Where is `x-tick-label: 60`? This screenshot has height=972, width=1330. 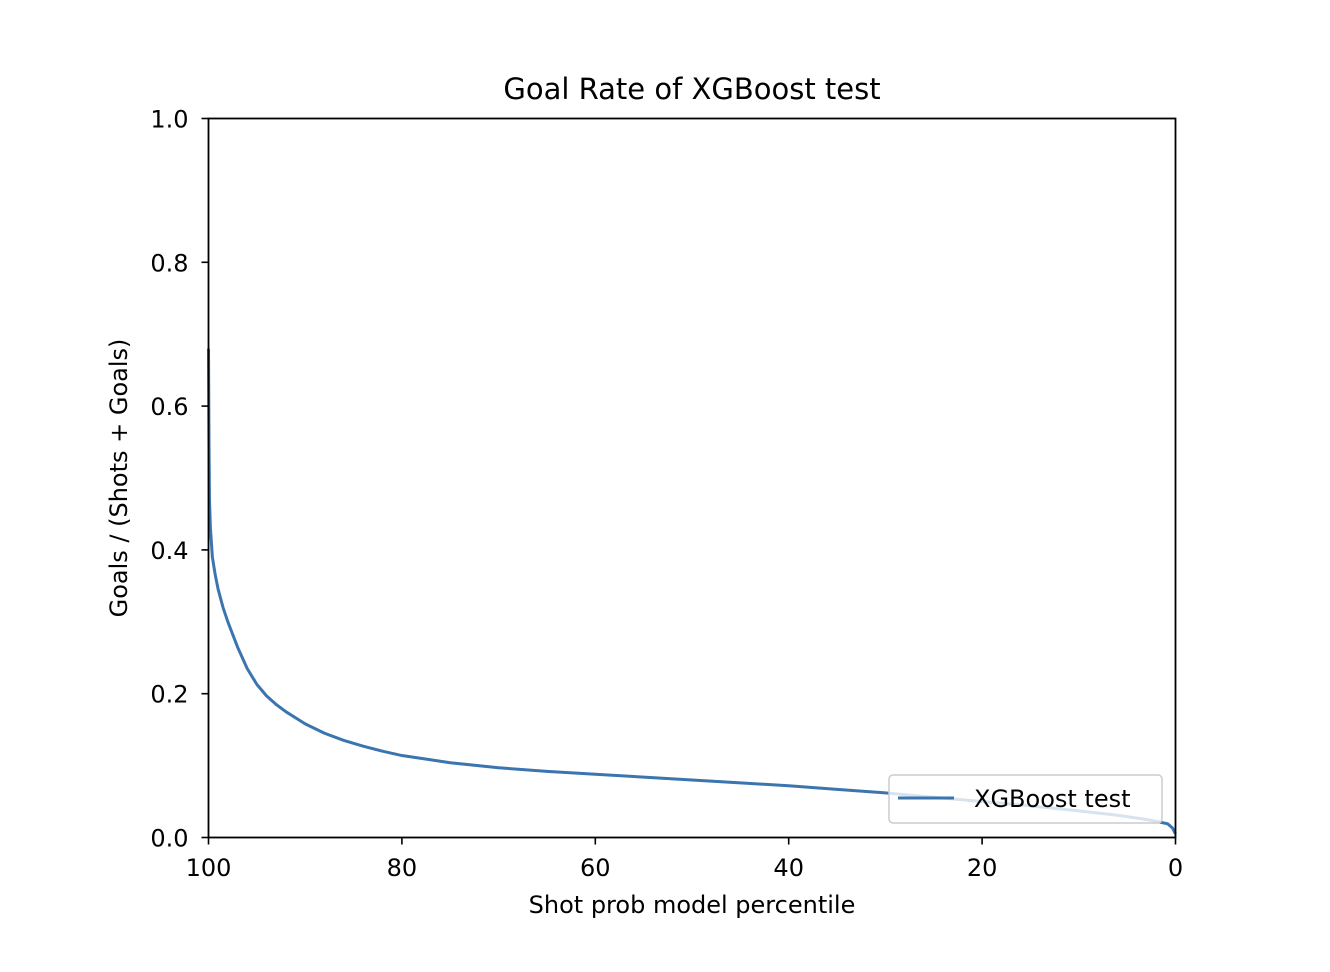 x-tick-label: 60 is located at coordinates (595, 868).